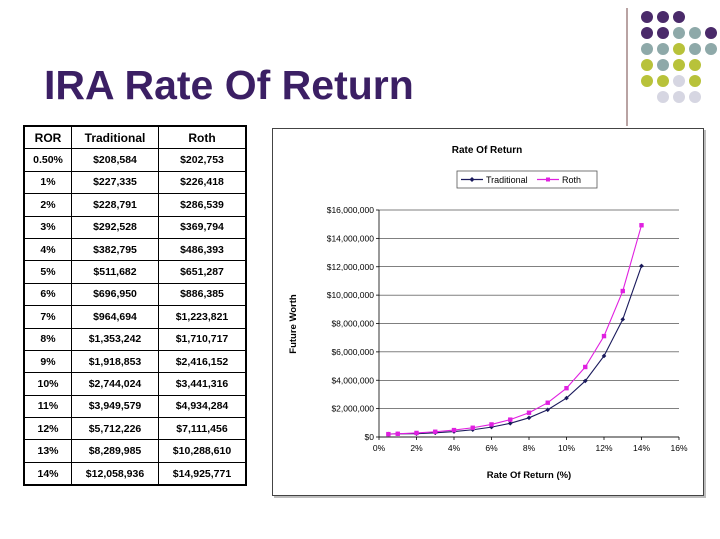  I want to click on header-traditional: Traditional, so click(115, 137).